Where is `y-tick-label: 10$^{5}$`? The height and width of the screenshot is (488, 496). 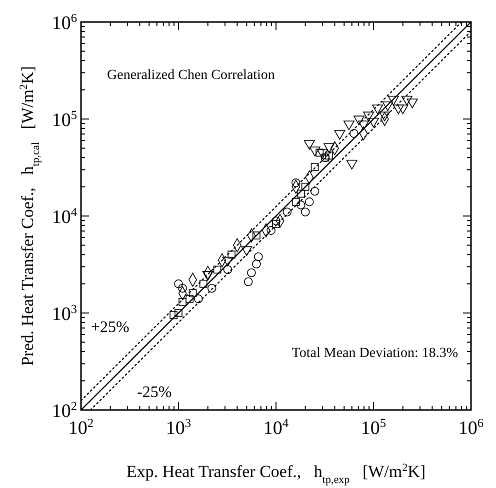 y-tick-label: 10$^{5}$ is located at coordinates (64, 119).